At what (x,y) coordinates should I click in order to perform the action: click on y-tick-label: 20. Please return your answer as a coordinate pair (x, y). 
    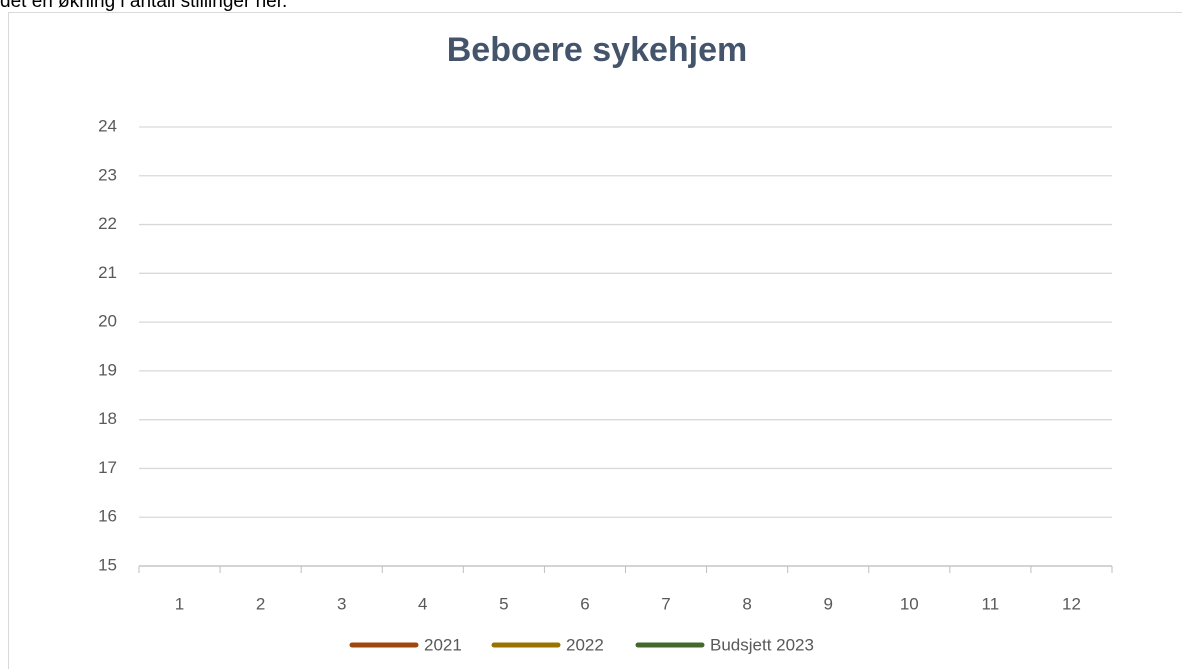
    Looking at the image, I should click on (107, 321).